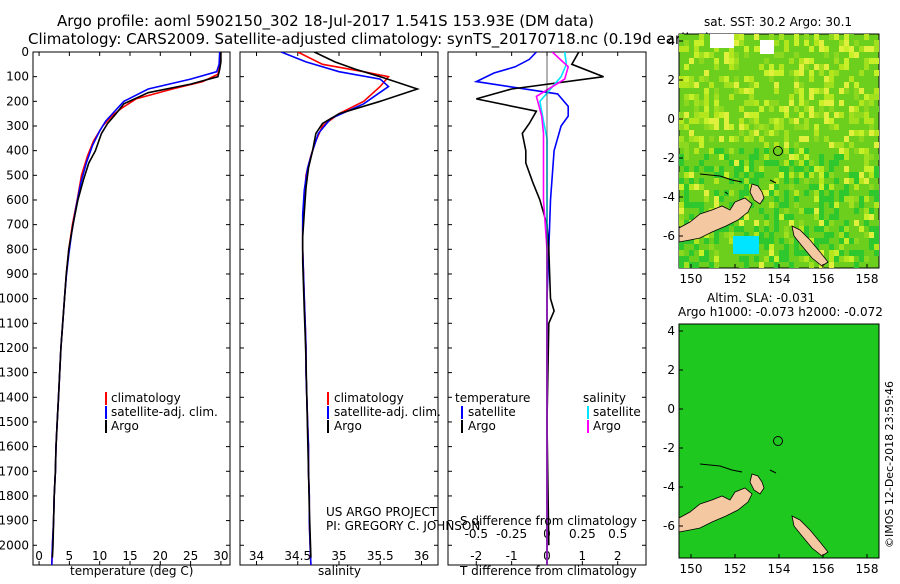  I want to click on depth-tick-label: 1000, so click(14, 299).